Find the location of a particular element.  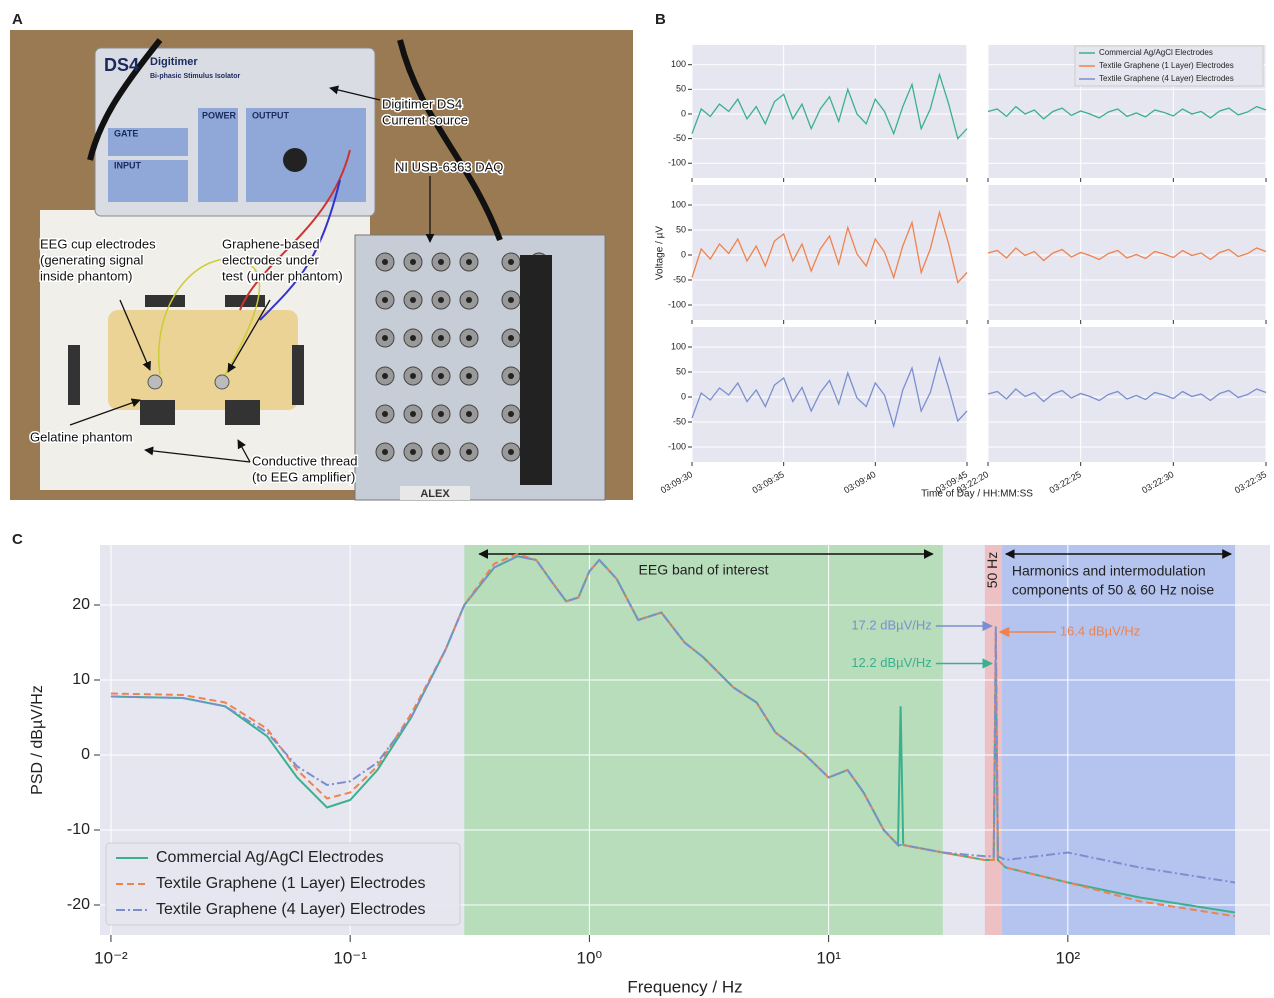

device-label: Bi-phasic Stimulus Isolator is located at coordinates (195, 76).